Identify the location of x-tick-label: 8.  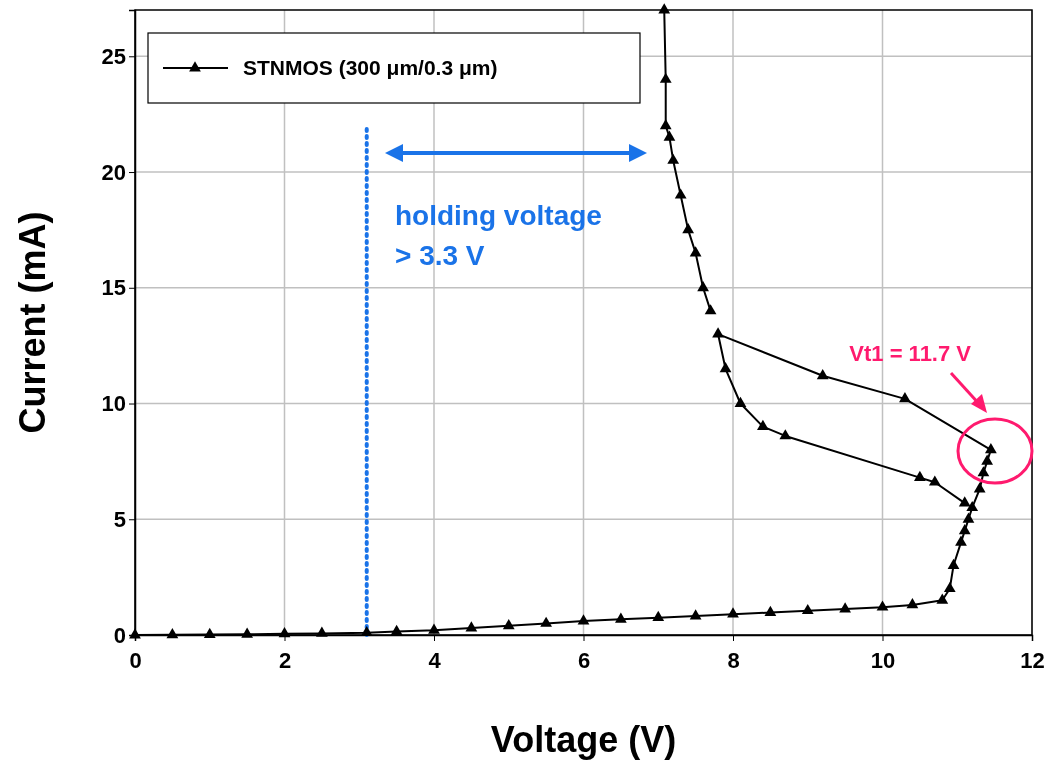
(733, 661).